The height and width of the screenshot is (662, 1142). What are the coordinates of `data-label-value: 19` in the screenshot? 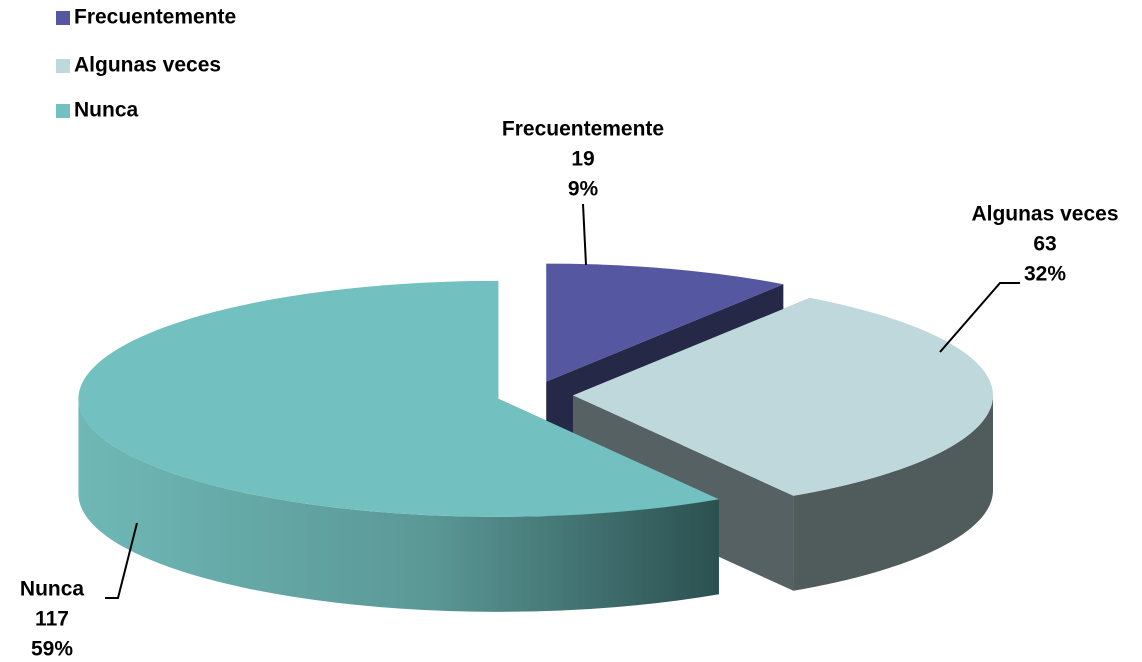 It's located at (582, 159).